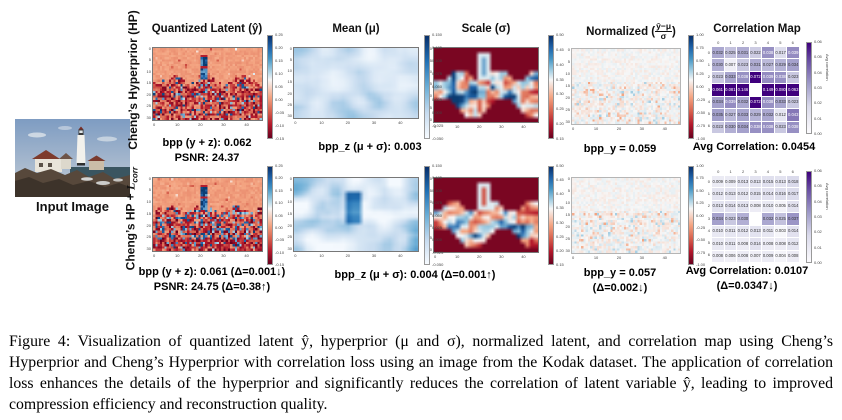  What do you see at coordinates (793, 219) in the screenshot?
I see `correlation-cell: 0.037` at bounding box center [793, 219].